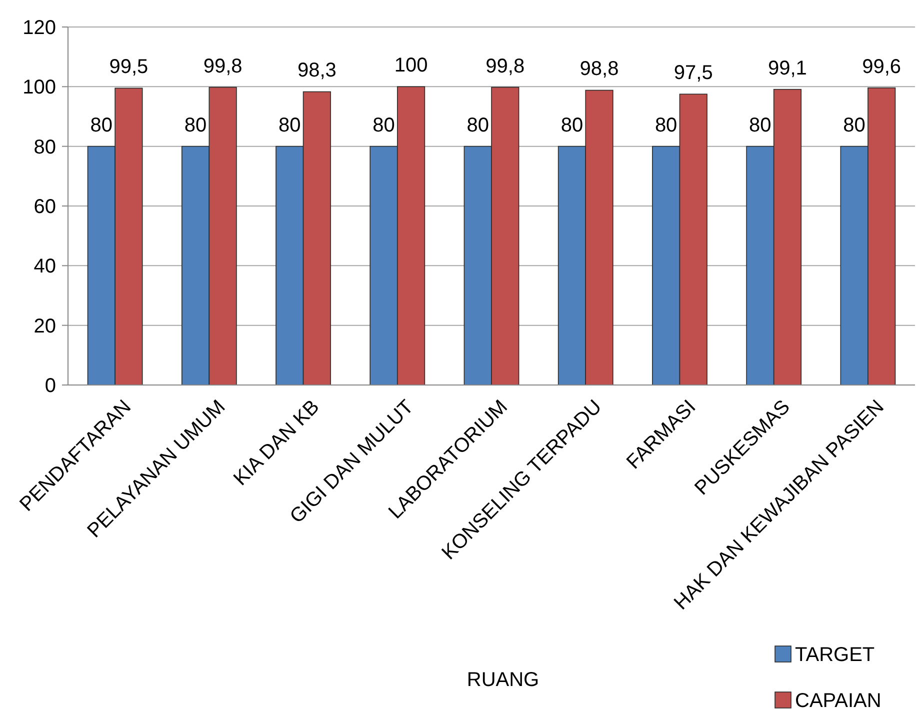  I want to click on data-label: 99,6, so click(882, 67).